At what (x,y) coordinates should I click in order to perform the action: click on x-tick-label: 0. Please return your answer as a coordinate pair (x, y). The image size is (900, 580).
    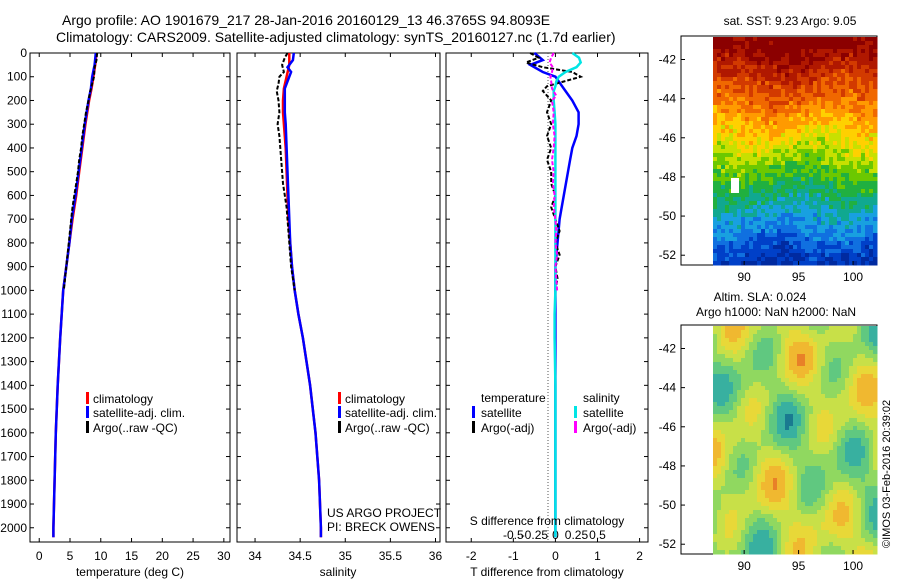
    Looking at the image, I should click on (39, 556).